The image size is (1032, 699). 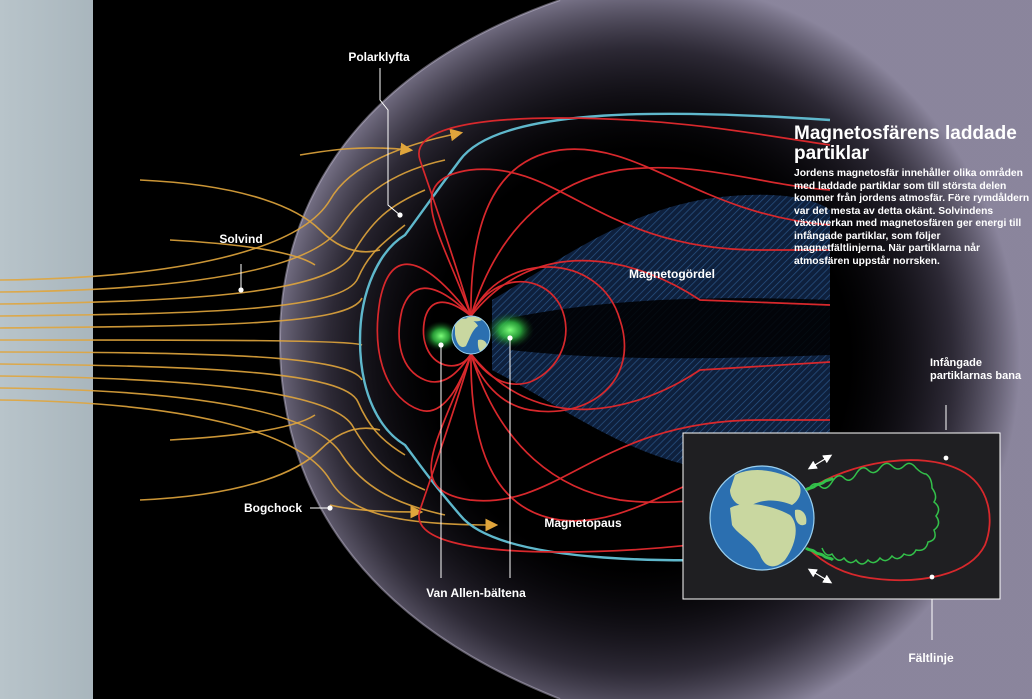 What do you see at coordinates (375, 361) in the screenshot?
I see `leader-dots` at bounding box center [375, 361].